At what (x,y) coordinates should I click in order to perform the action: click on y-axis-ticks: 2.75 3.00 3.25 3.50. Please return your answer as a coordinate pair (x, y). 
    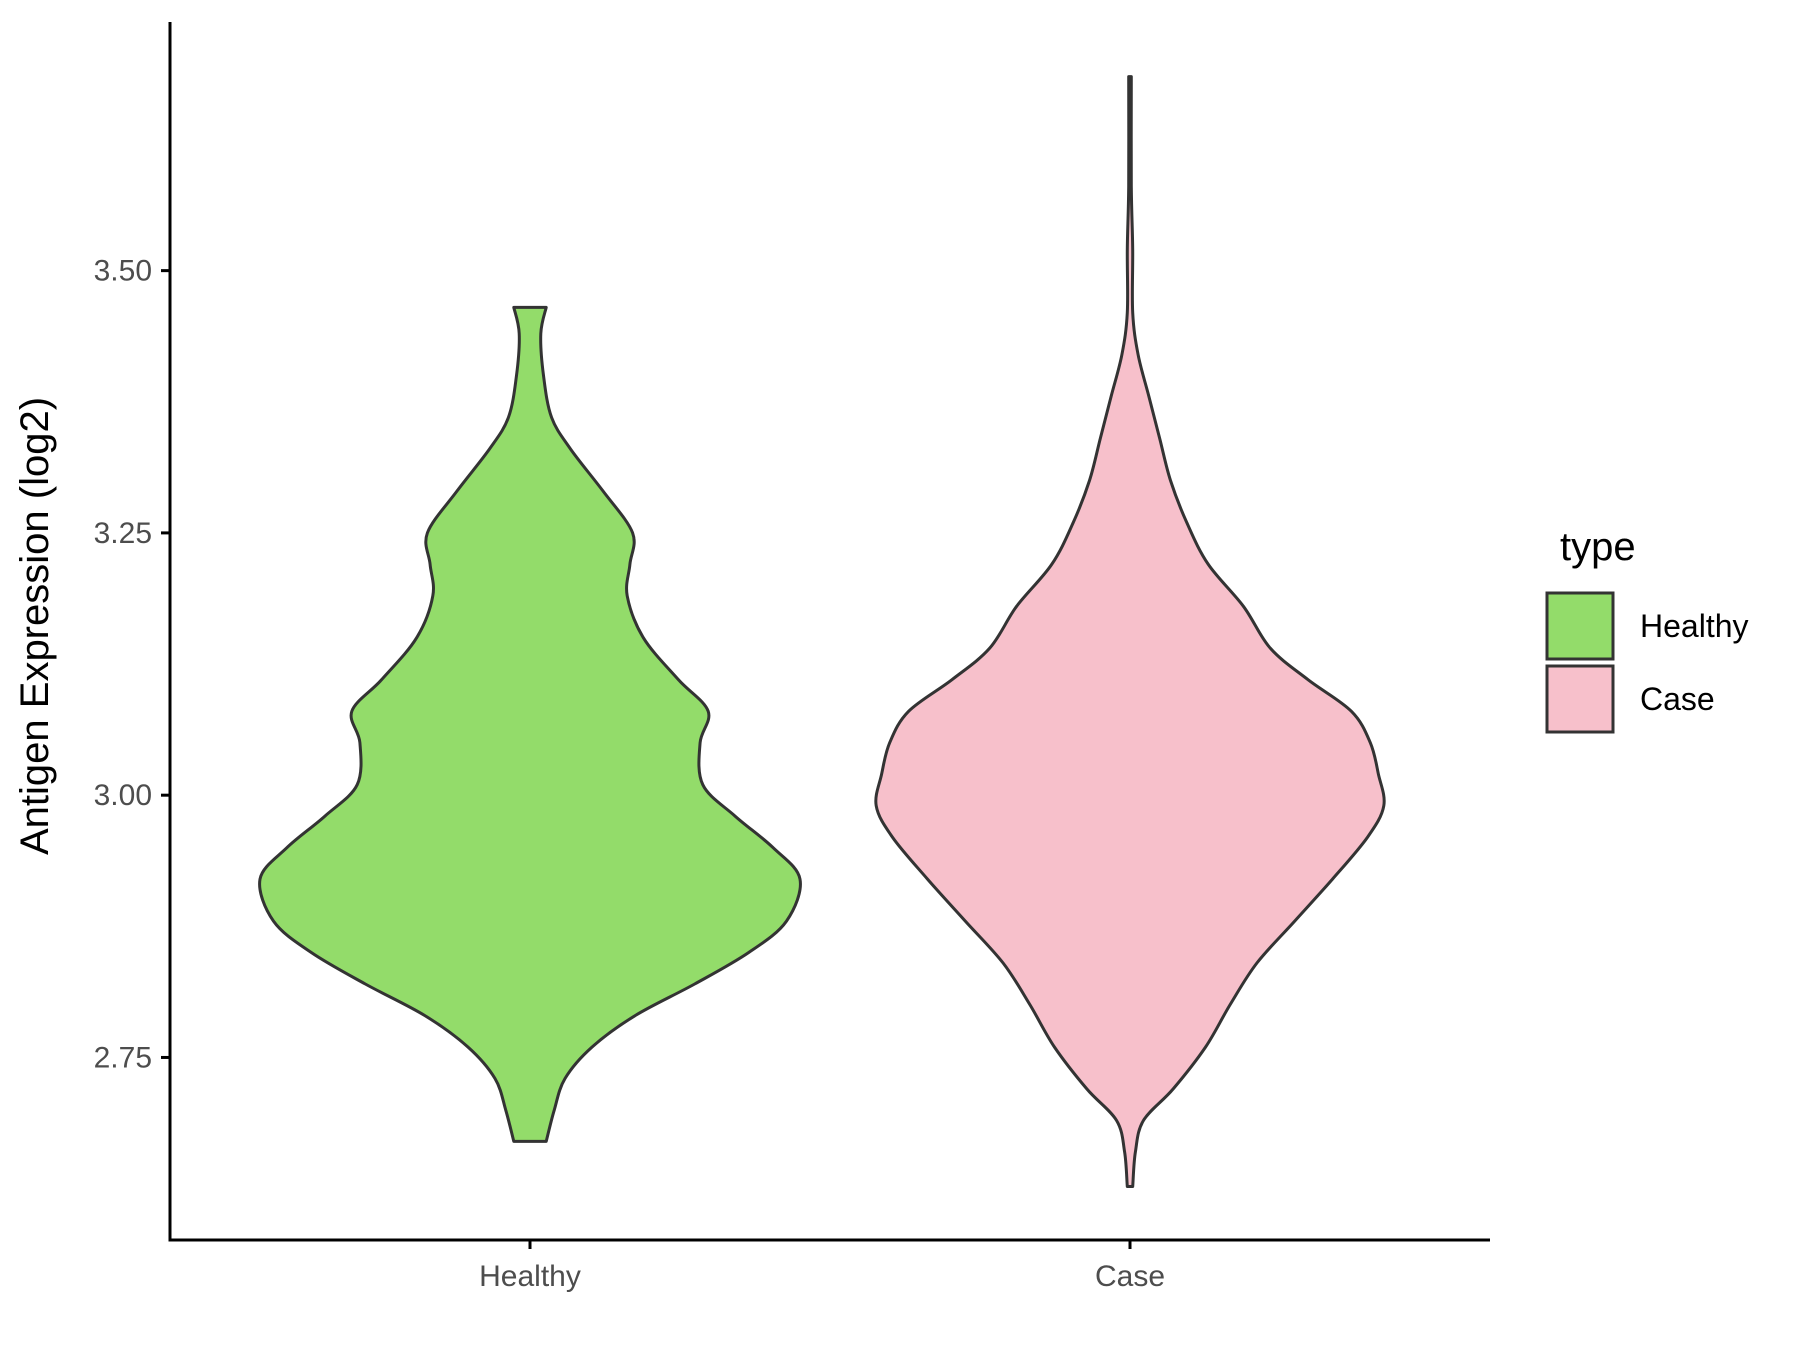
    Looking at the image, I should click on (132, 664).